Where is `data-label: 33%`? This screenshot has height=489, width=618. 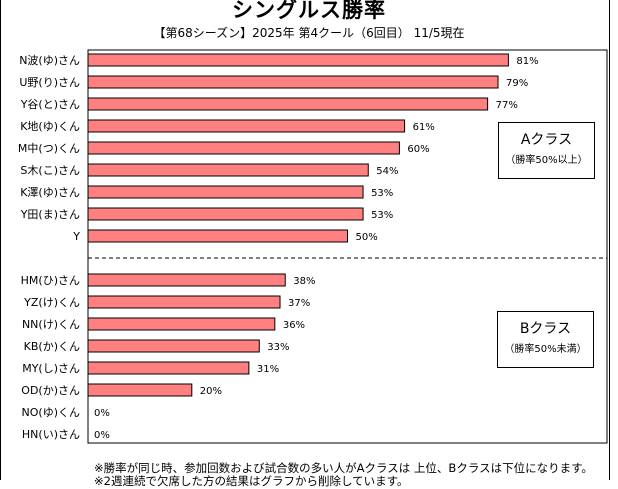 data-label: 33% is located at coordinates (278, 347).